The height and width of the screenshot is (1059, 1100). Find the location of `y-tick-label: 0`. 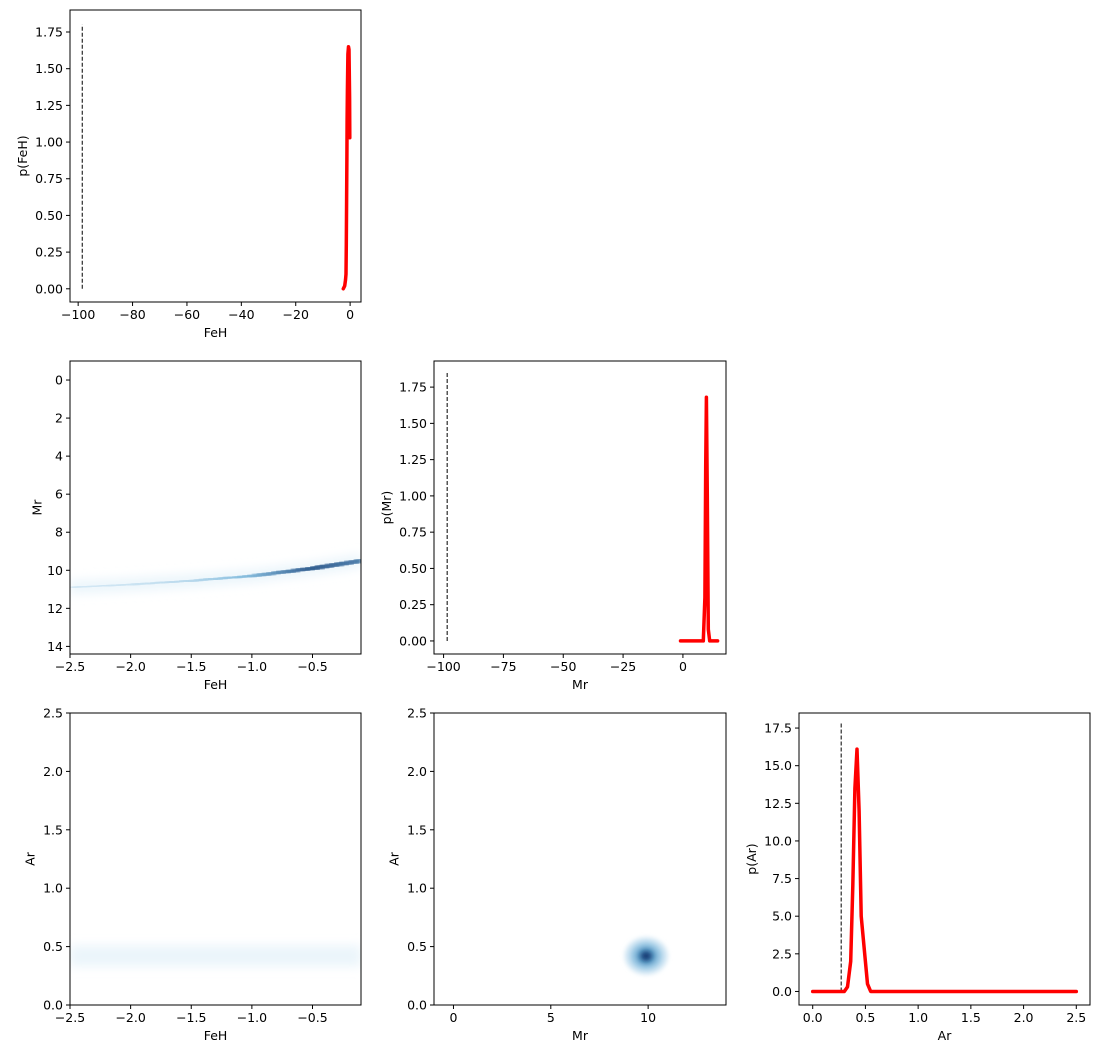

y-tick-label: 0 is located at coordinates (59, 380).